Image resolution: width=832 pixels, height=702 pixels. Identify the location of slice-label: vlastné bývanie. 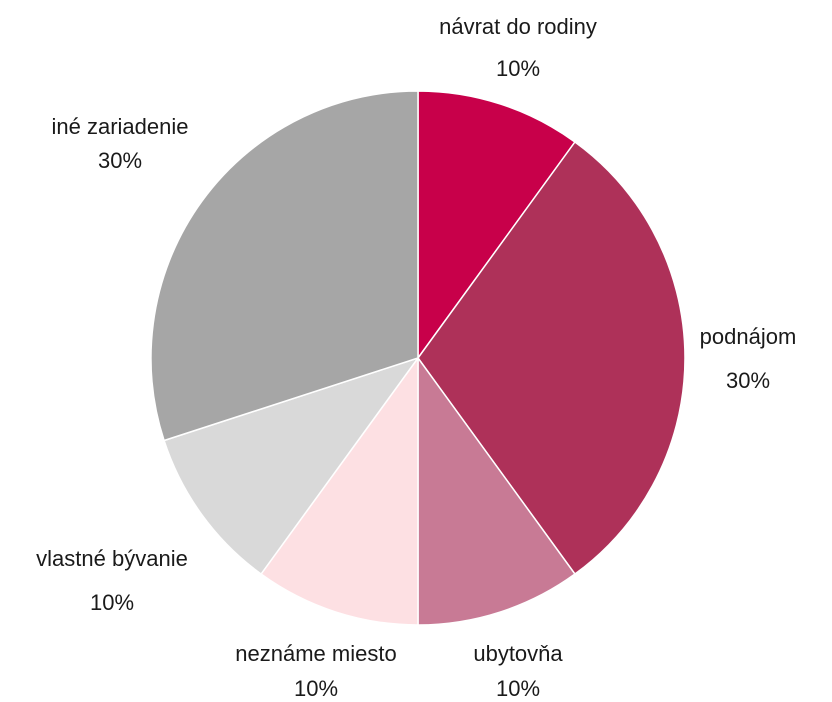
(112, 558).